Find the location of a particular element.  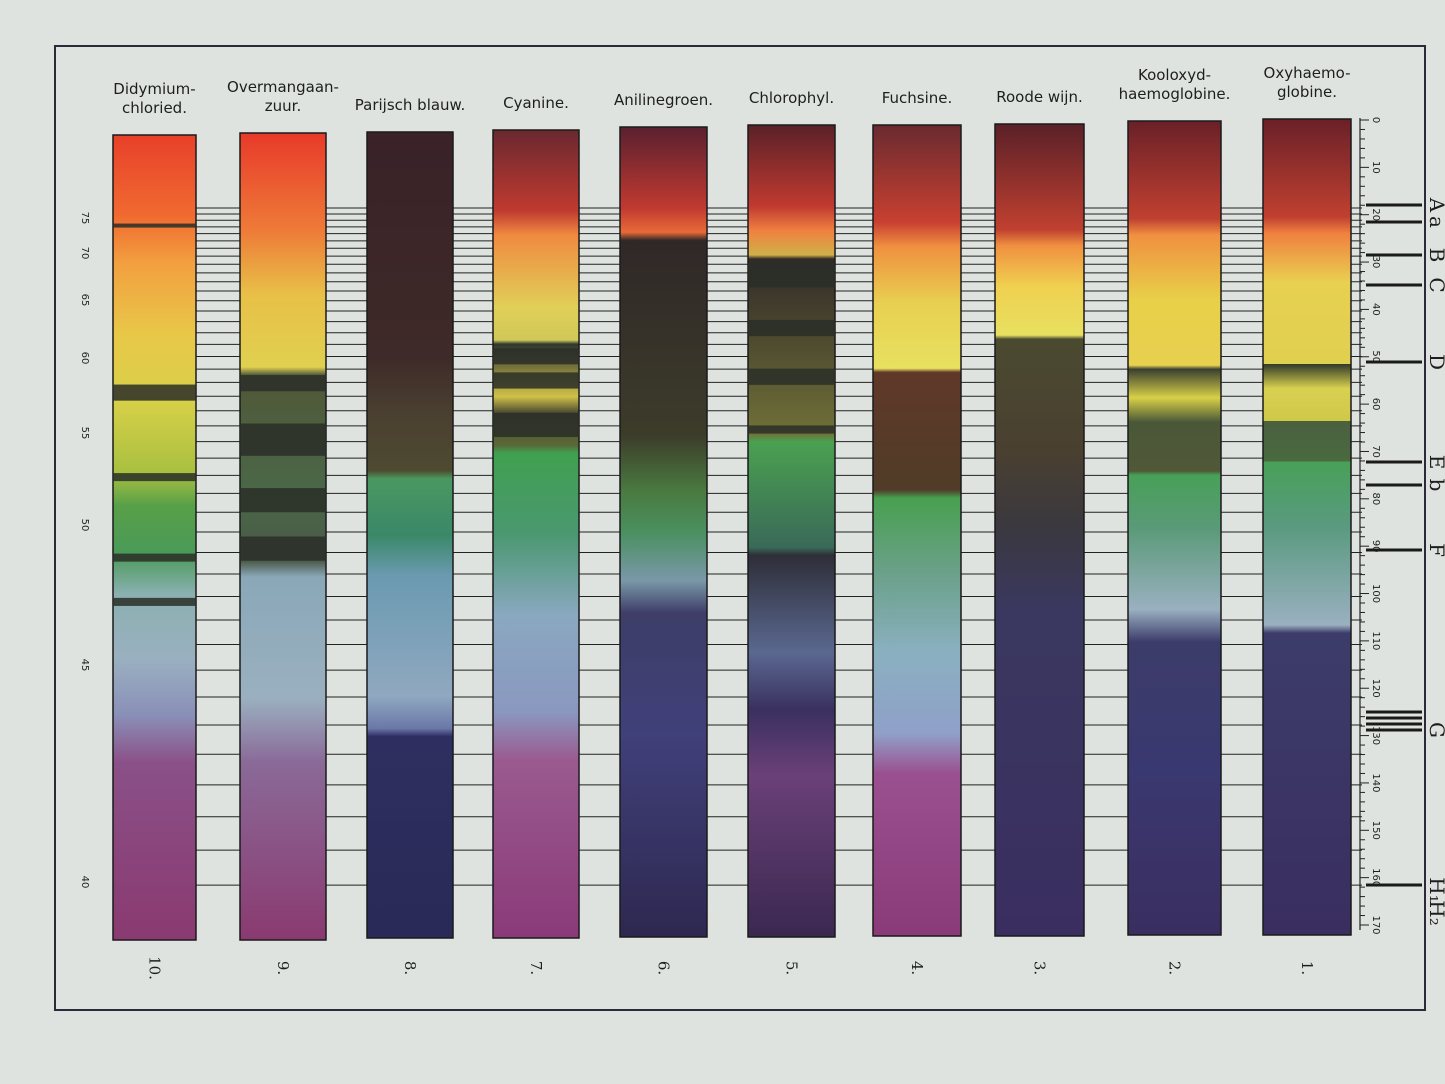

spectrum-label: Chlorophyl. is located at coordinates (791, 98).